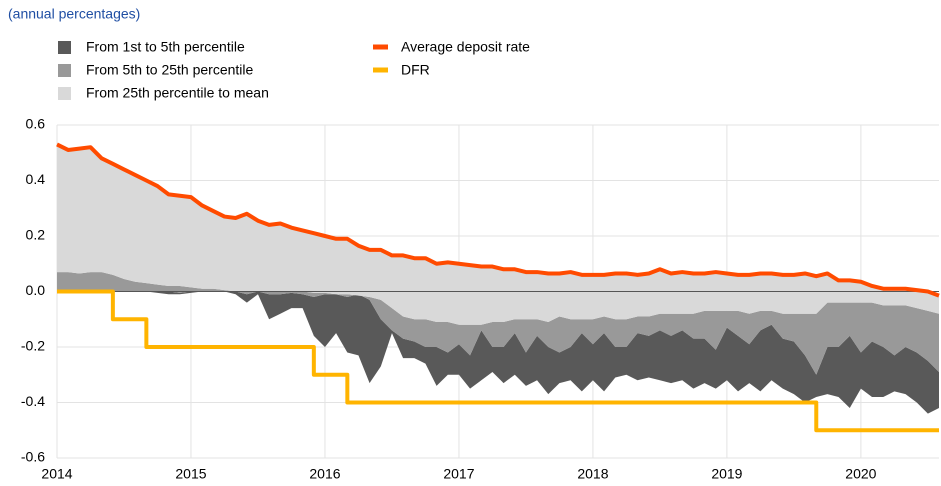 The image size is (941, 486). I want to click on y-tick-label: -0.6, so click(33, 457).